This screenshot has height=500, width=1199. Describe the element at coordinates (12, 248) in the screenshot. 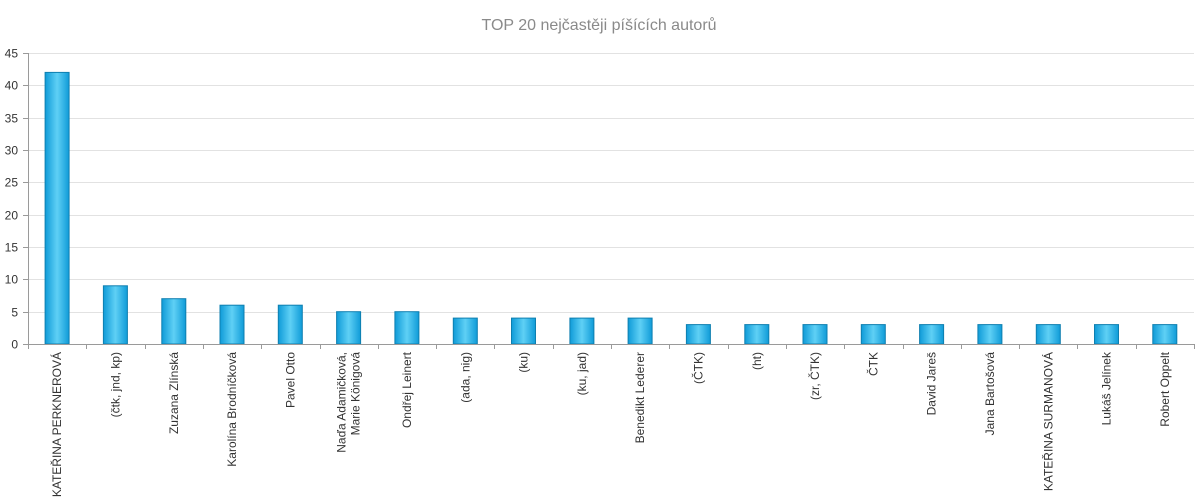

I see `y-tick-label: 15` at that location.